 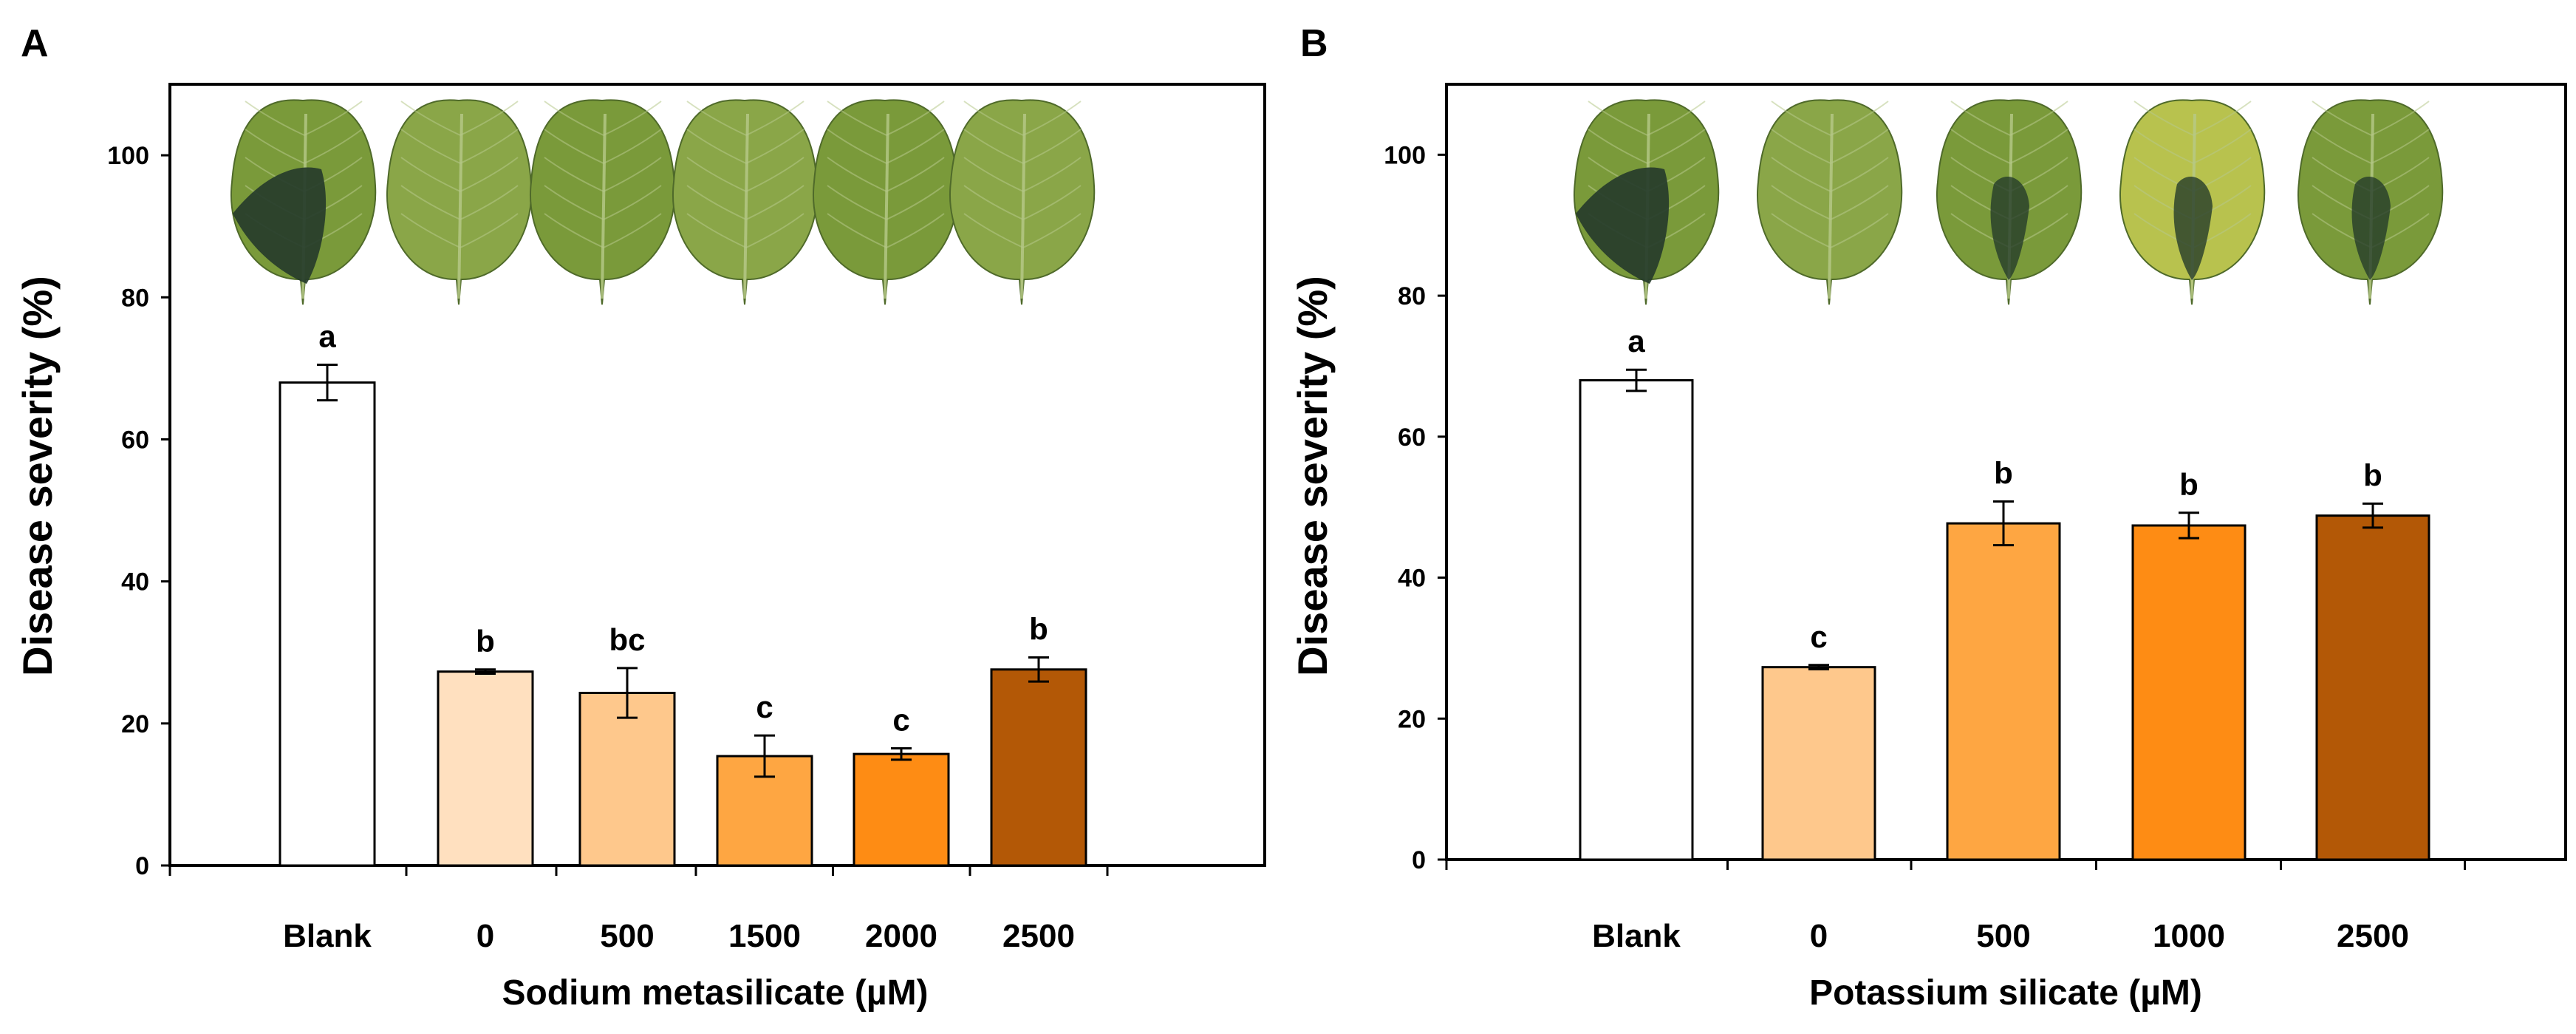 What do you see at coordinates (627, 639) in the screenshot?
I see `significance-letter: bc` at bounding box center [627, 639].